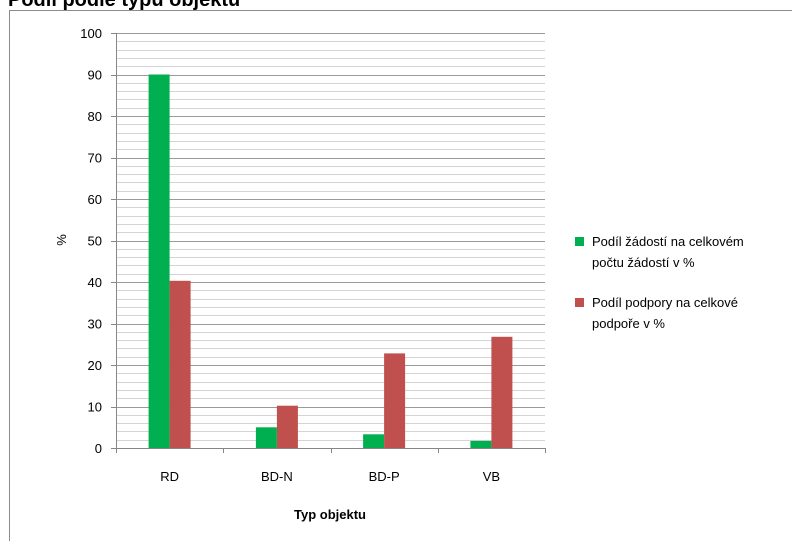 The image size is (792, 541). I want to click on x-tick-label: BD-P, so click(384, 476).